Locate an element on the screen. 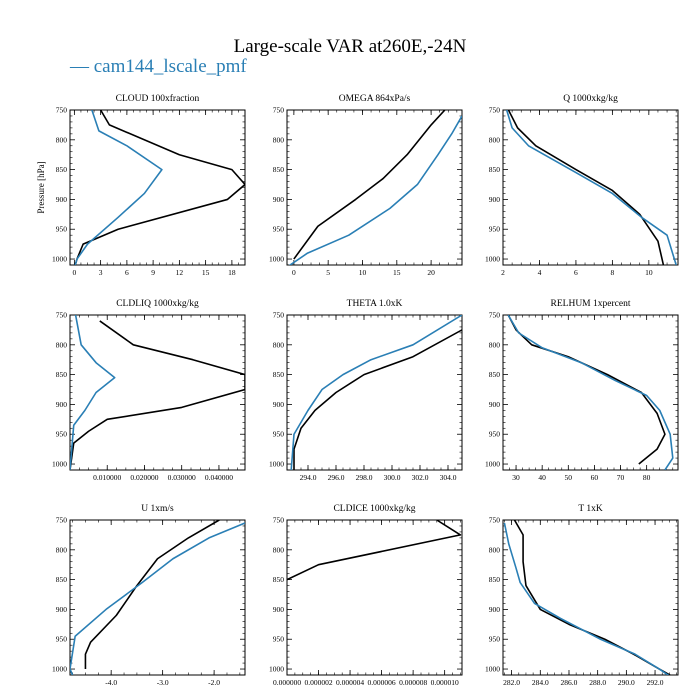 The image size is (700, 700). x-tick-label: 302.0 is located at coordinates (420, 477).